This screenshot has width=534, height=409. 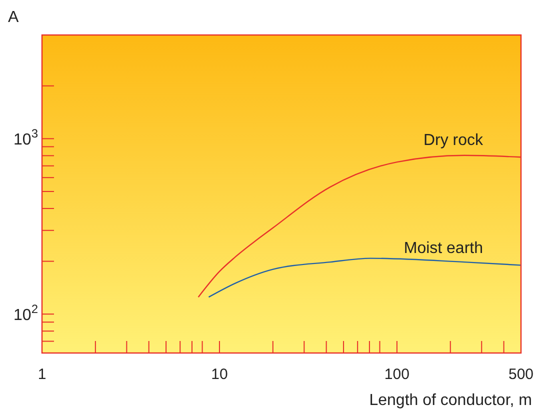 I want to click on series-label: Dry rock, so click(x=453, y=141).